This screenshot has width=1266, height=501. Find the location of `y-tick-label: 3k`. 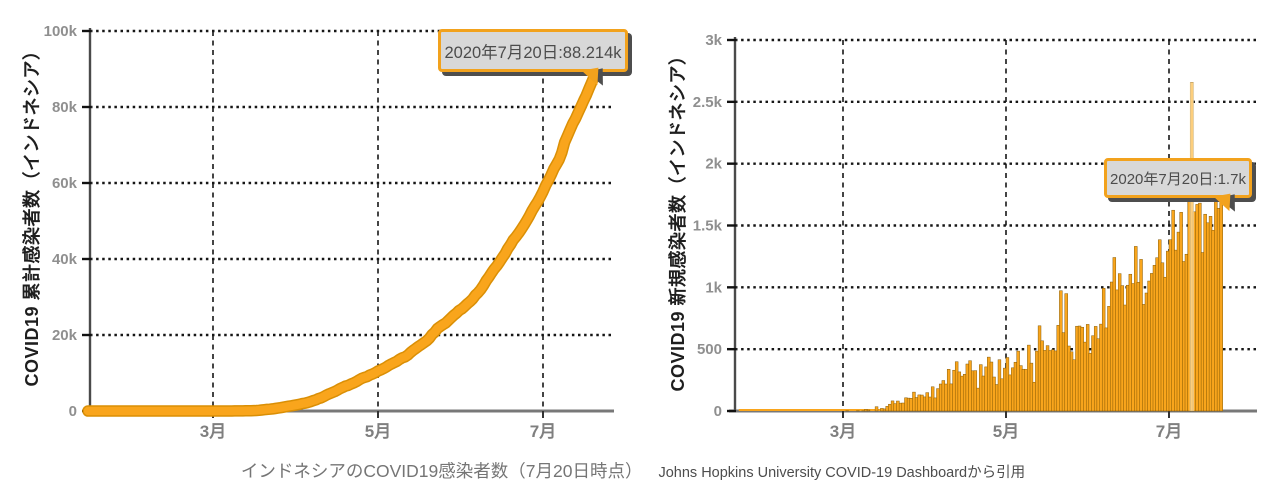

y-tick-label: 3k is located at coordinates (713, 40).